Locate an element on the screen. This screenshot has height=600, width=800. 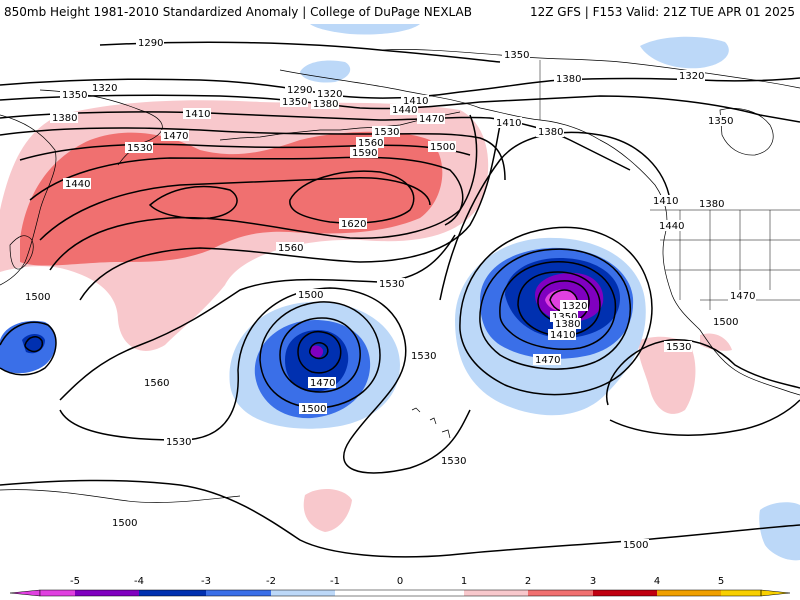
colorbar-tick-label: -2 is located at coordinates (271, 581).